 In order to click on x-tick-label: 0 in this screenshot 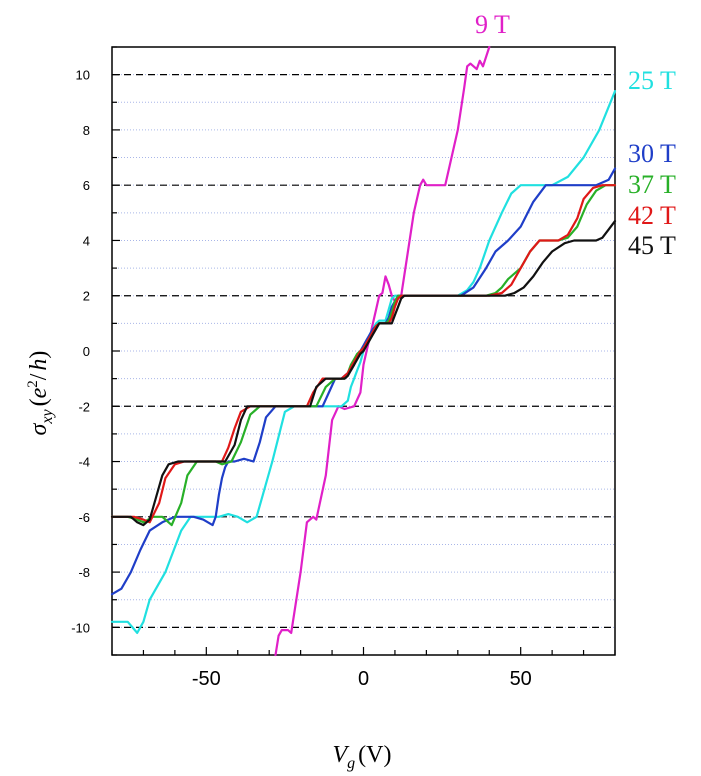, I will do `click(363, 679)`.